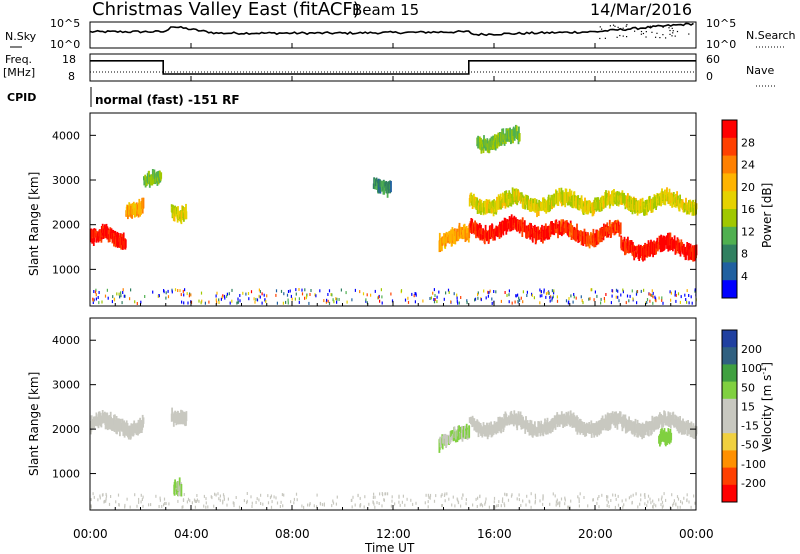 The image size is (800, 554). What do you see at coordinates (738, 209) in the screenshot?
I see `power-colorbar: 28 24 20 16 12 8 4` at bounding box center [738, 209].